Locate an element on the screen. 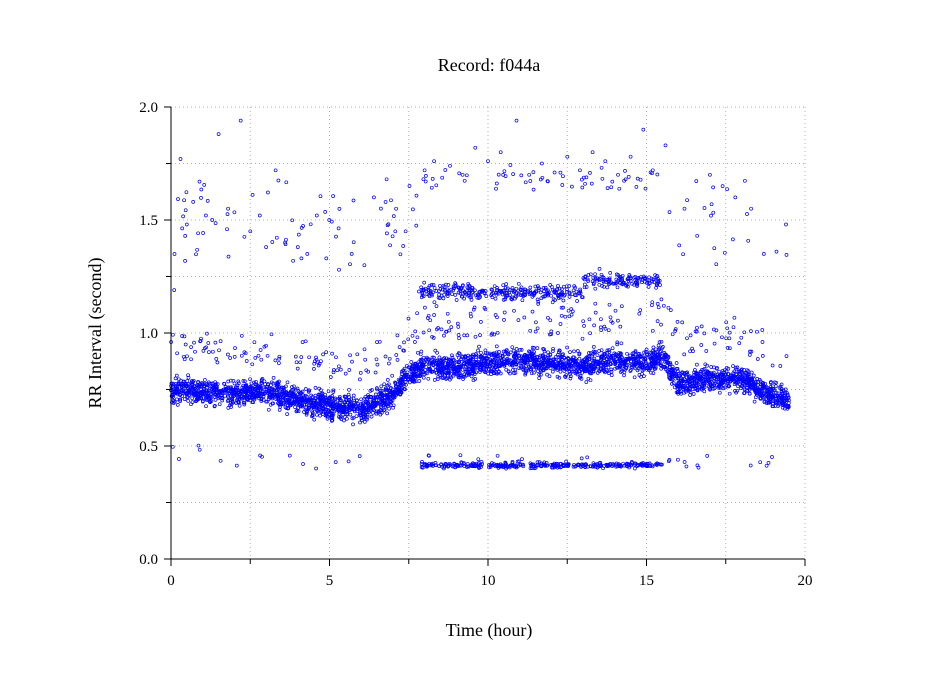 The width and height of the screenshot is (949, 697). y-axis-label: RR Interval (second) is located at coordinates (95, 333).